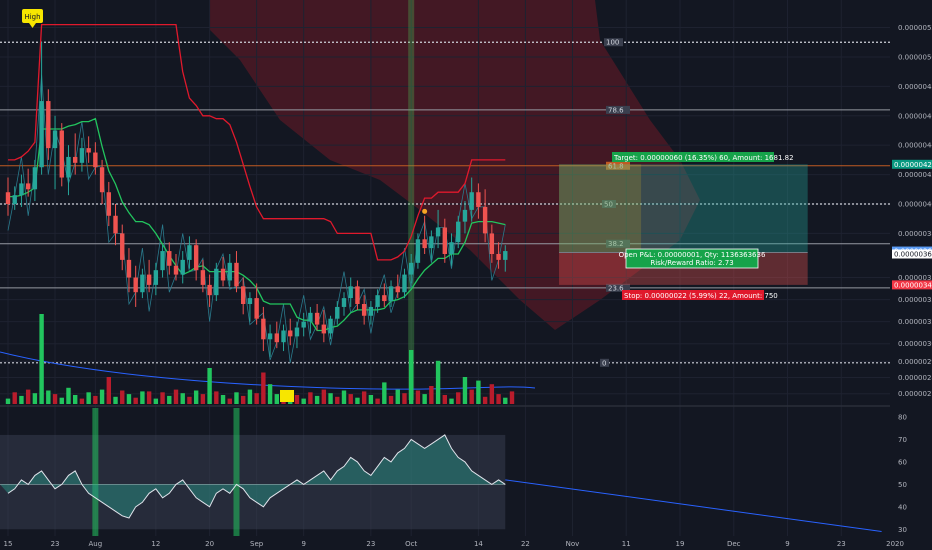  What do you see at coordinates (915, 322) in the screenshot?
I see `price-tick-label: 0.00000320` at bounding box center [915, 322].